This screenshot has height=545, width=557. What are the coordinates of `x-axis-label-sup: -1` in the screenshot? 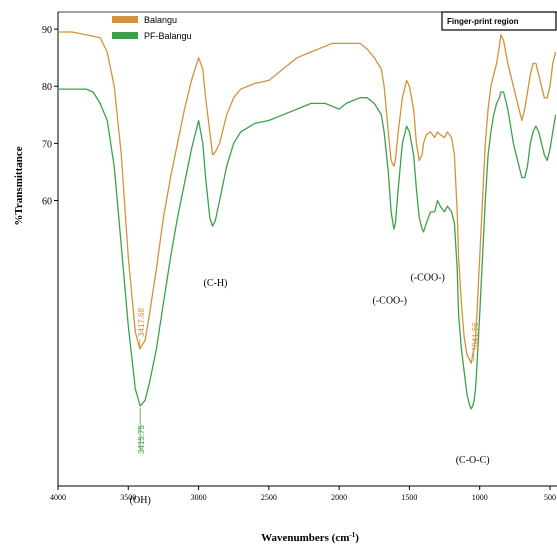 It's located at (352, 535).